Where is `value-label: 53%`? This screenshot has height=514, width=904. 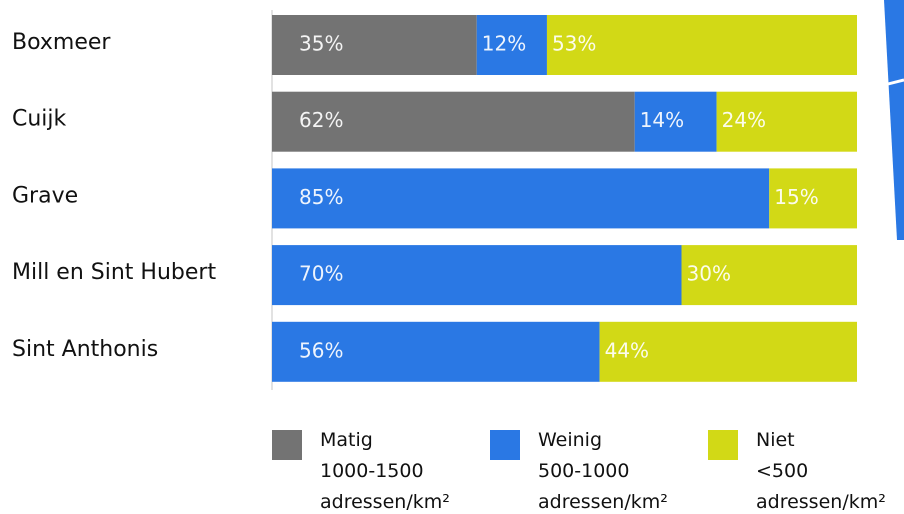 value-label: 53% is located at coordinates (574, 44).